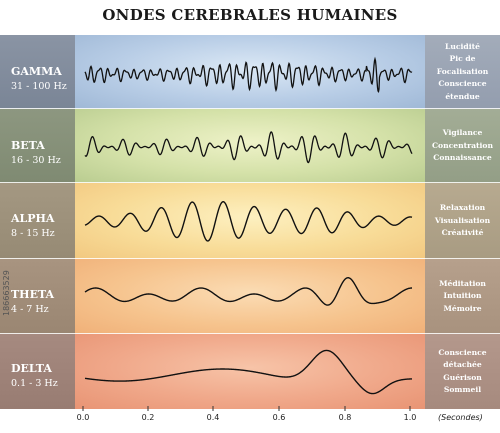 The image size is (500, 433). Describe the element at coordinates (248, 291) in the screenshot. I see `waveform-theta` at that location.